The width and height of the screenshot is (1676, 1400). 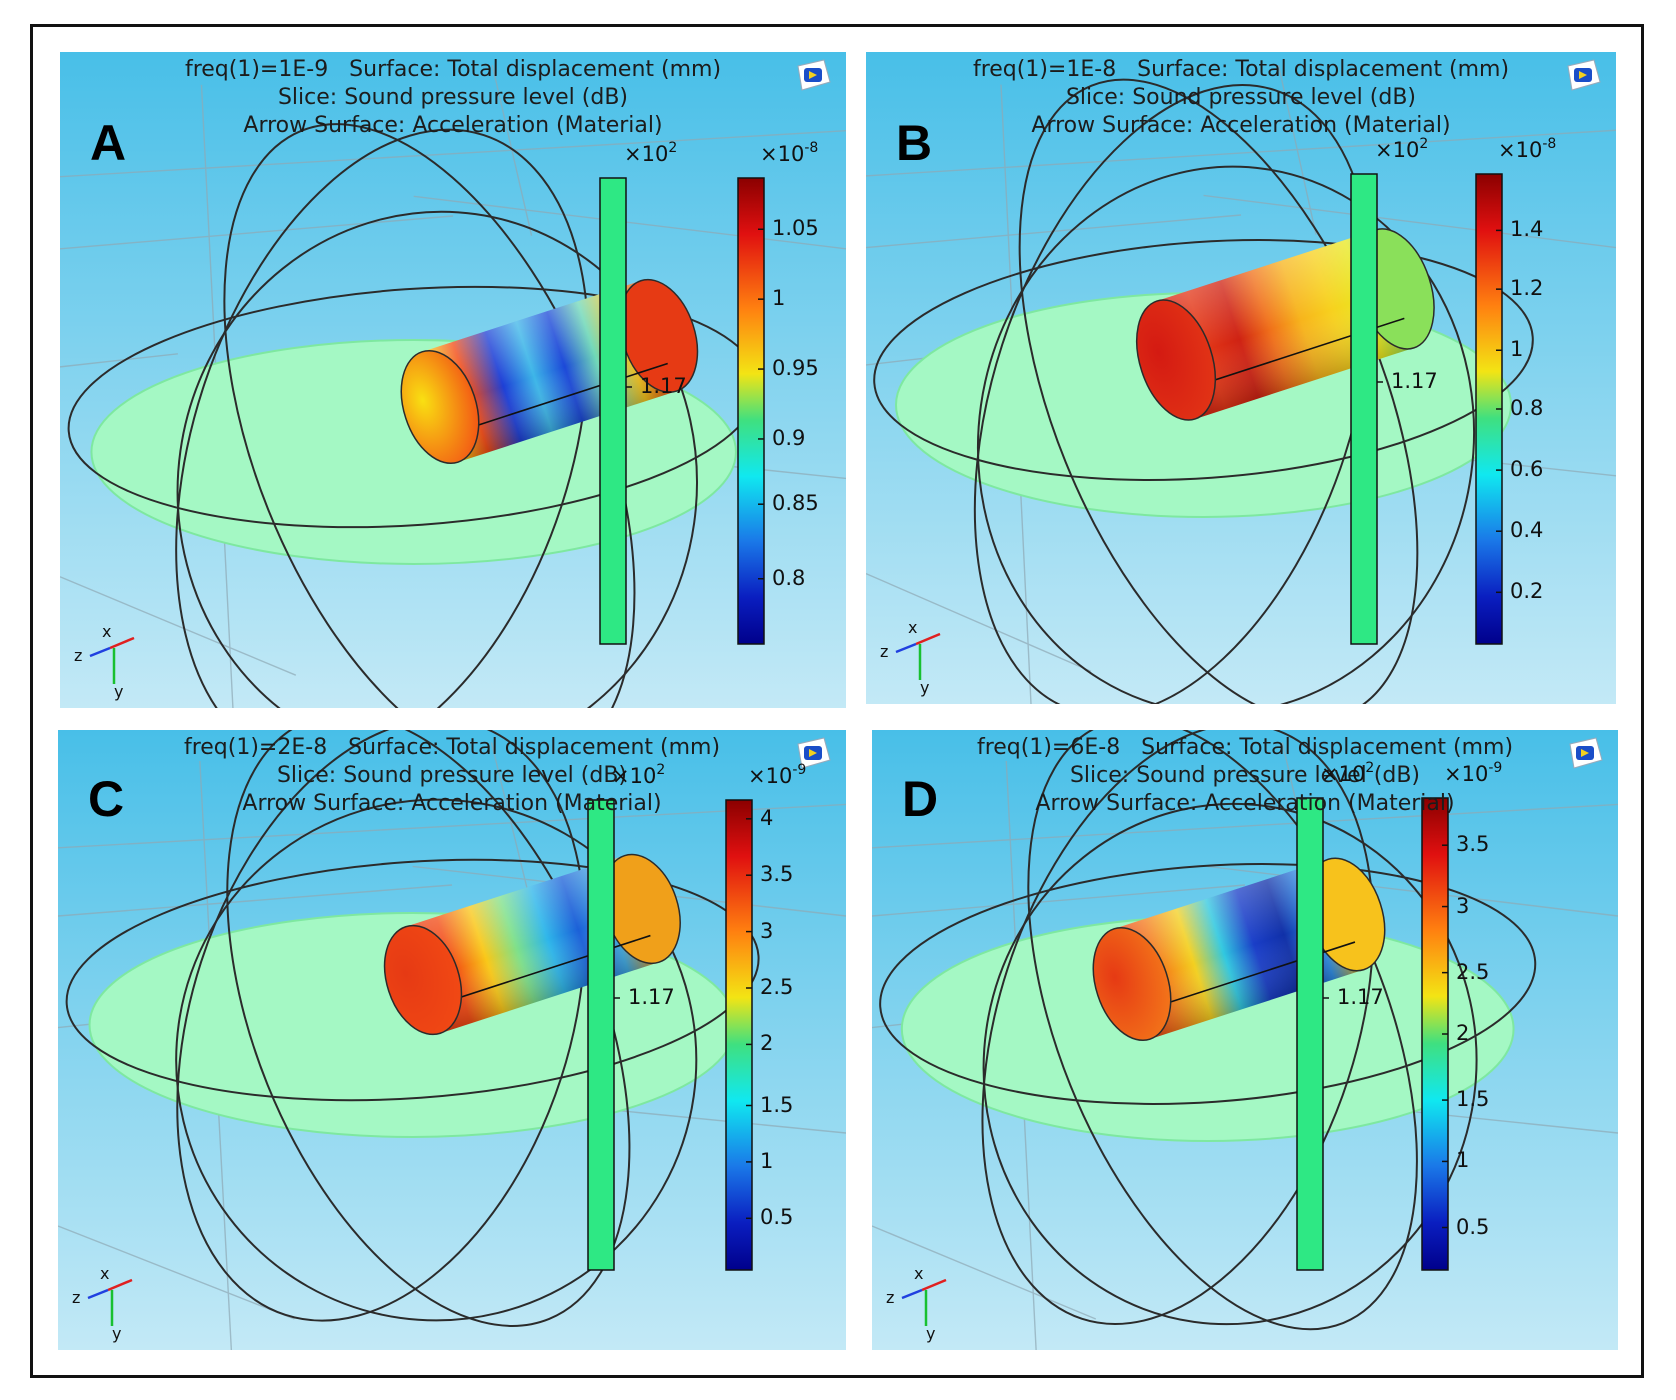 I want to click on panel-letter: B, so click(x=914, y=143).